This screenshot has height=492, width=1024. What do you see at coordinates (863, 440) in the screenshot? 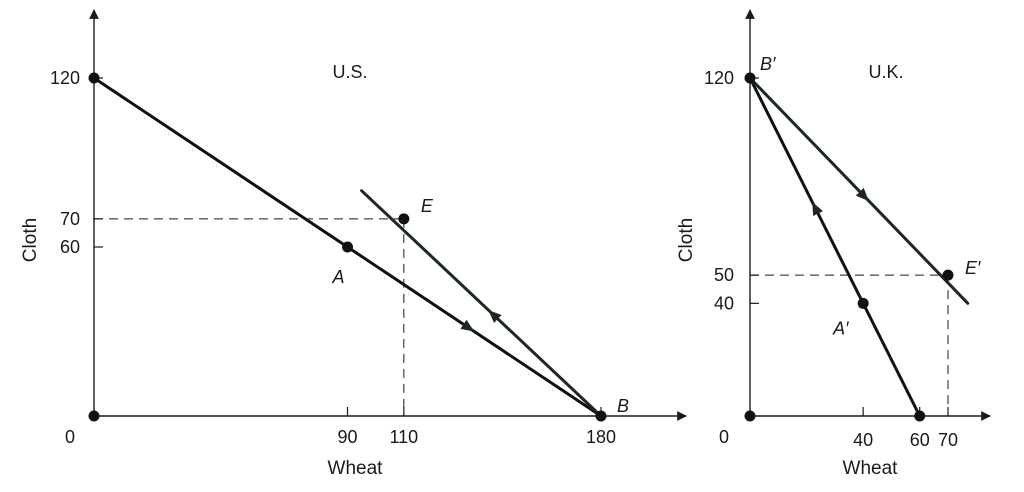
I see `uk-x-tick-label-40: 40` at bounding box center [863, 440].